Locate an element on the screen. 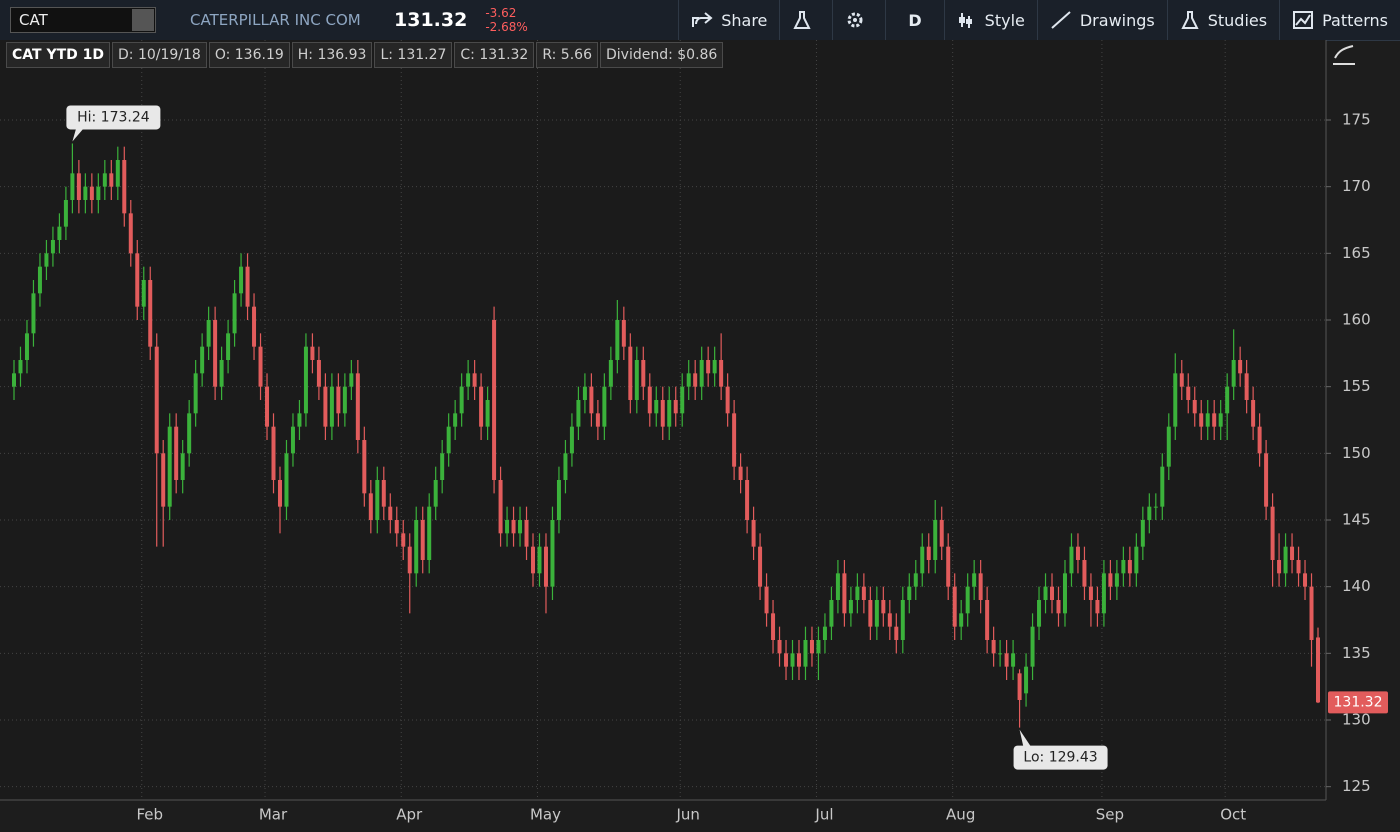  dropdown is located at coordinates (143, 20).